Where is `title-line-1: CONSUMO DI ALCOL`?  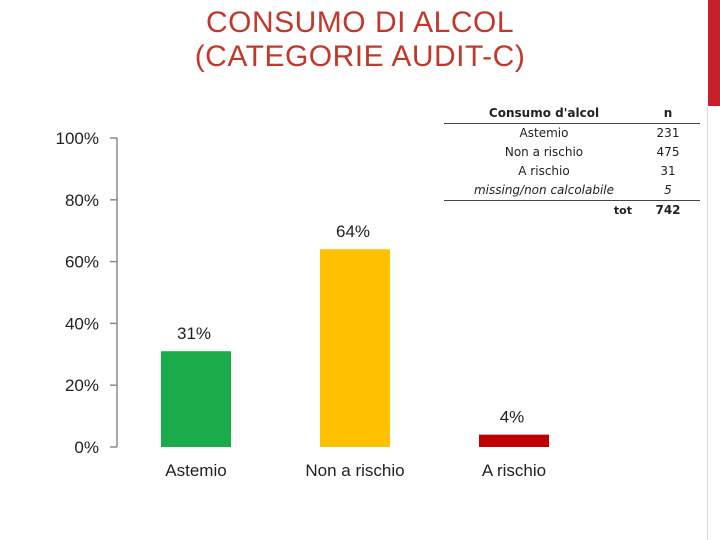 title-line-1: CONSUMO DI ALCOL is located at coordinates (360, 22).